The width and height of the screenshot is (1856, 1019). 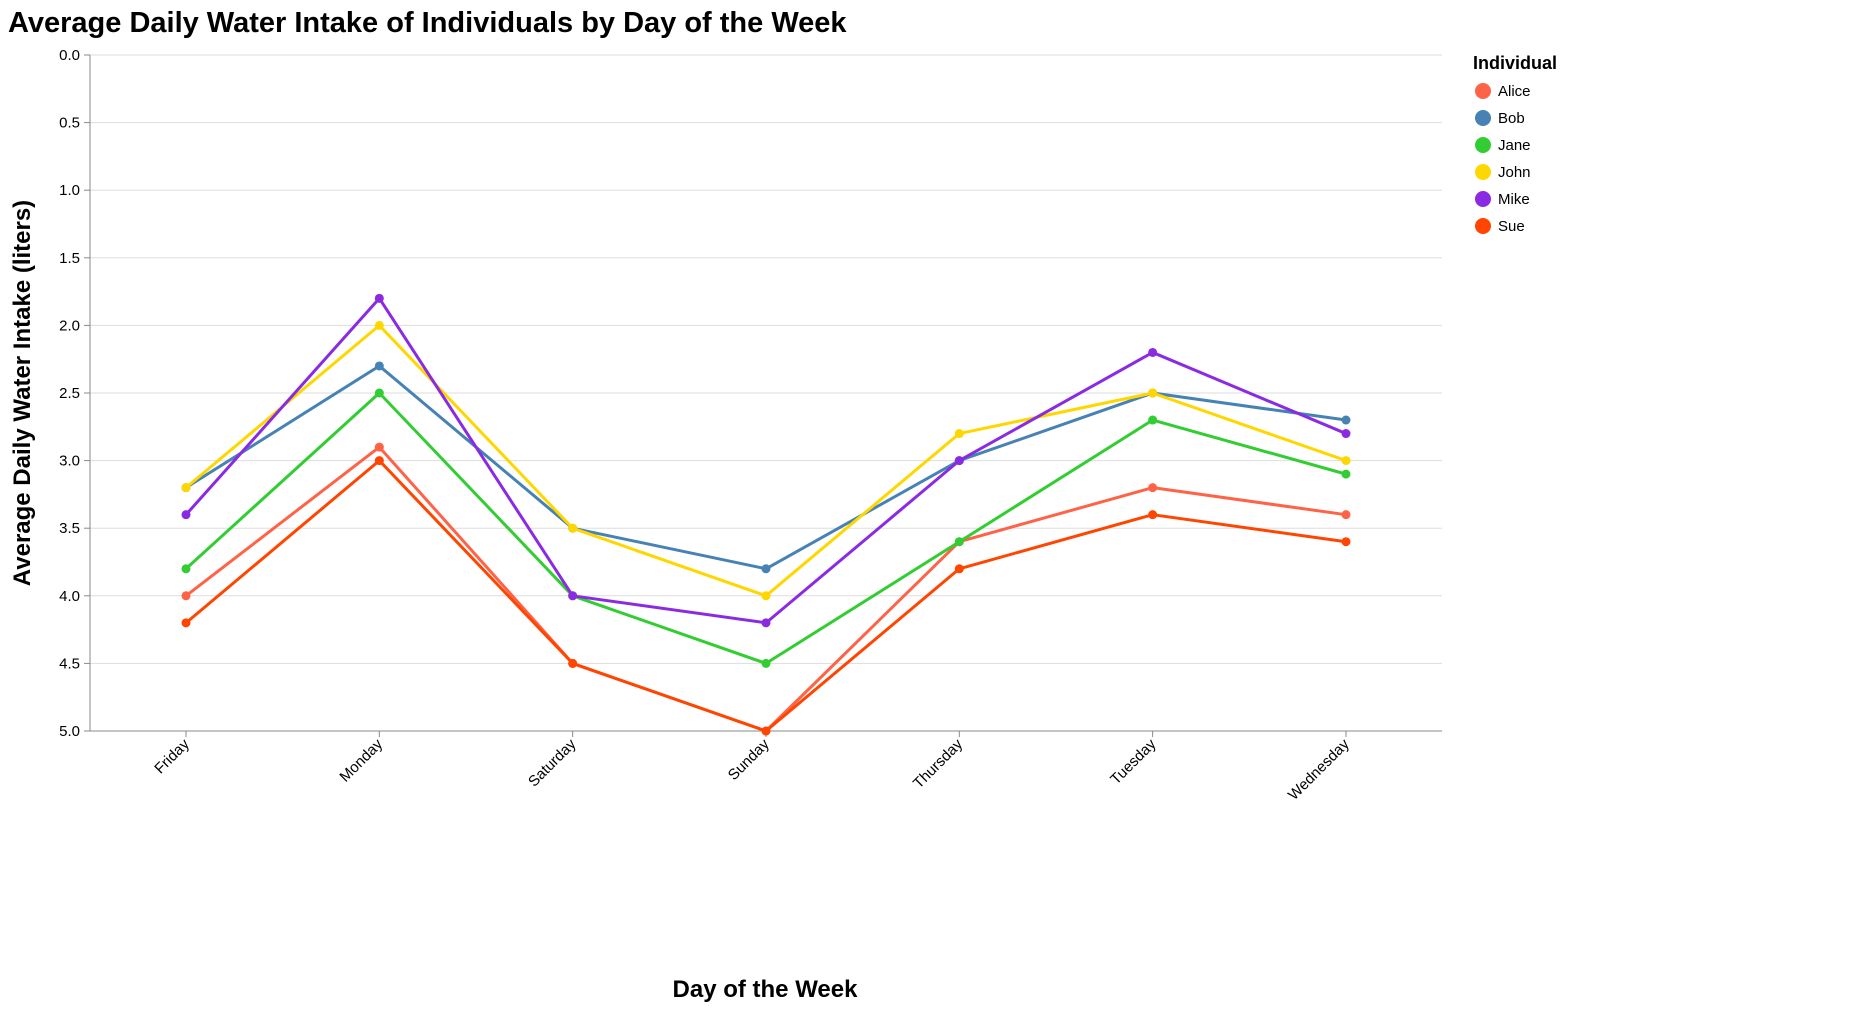 What do you see at coordinates (69, 596) in the screenshot?
I see `y-tick-label: 4.0` at bounding box center [69, 596].